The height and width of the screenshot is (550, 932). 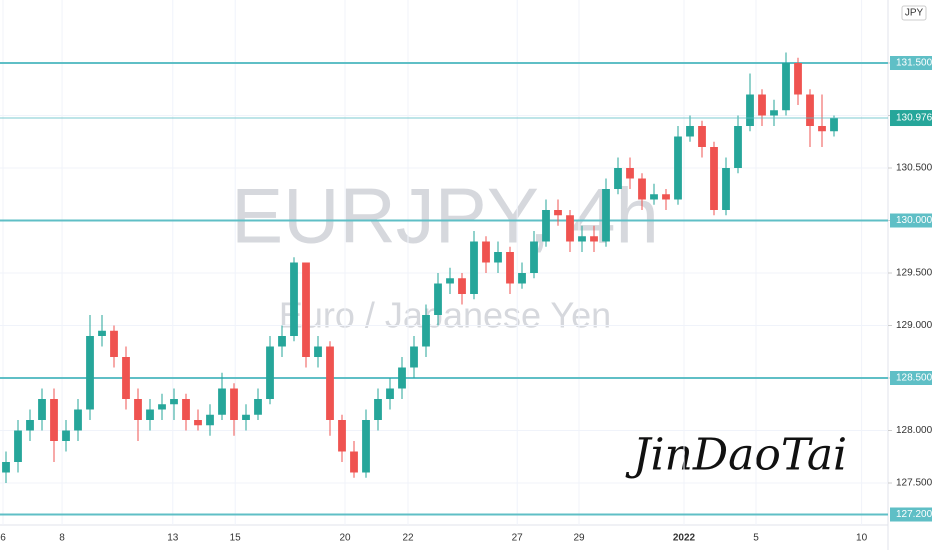 What do you see at coordinates (684, 538) in the screenshot?
I see `x-tick-label: 2022` at bounding box center [684, 538].